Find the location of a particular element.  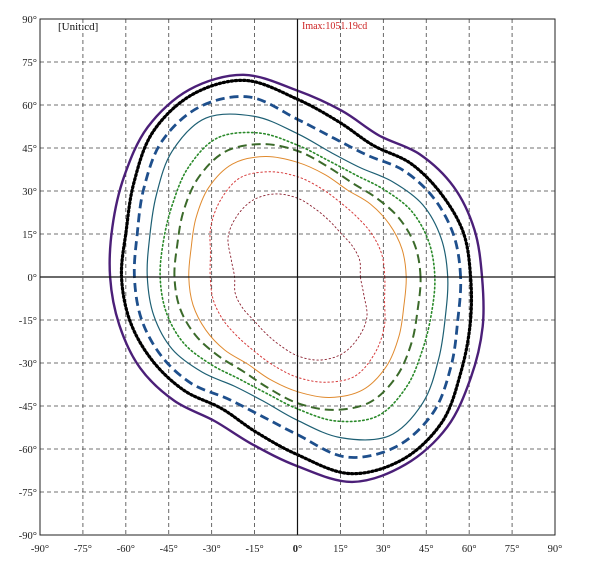

y-tick-label: -60° is located at coordinates (28, 450).